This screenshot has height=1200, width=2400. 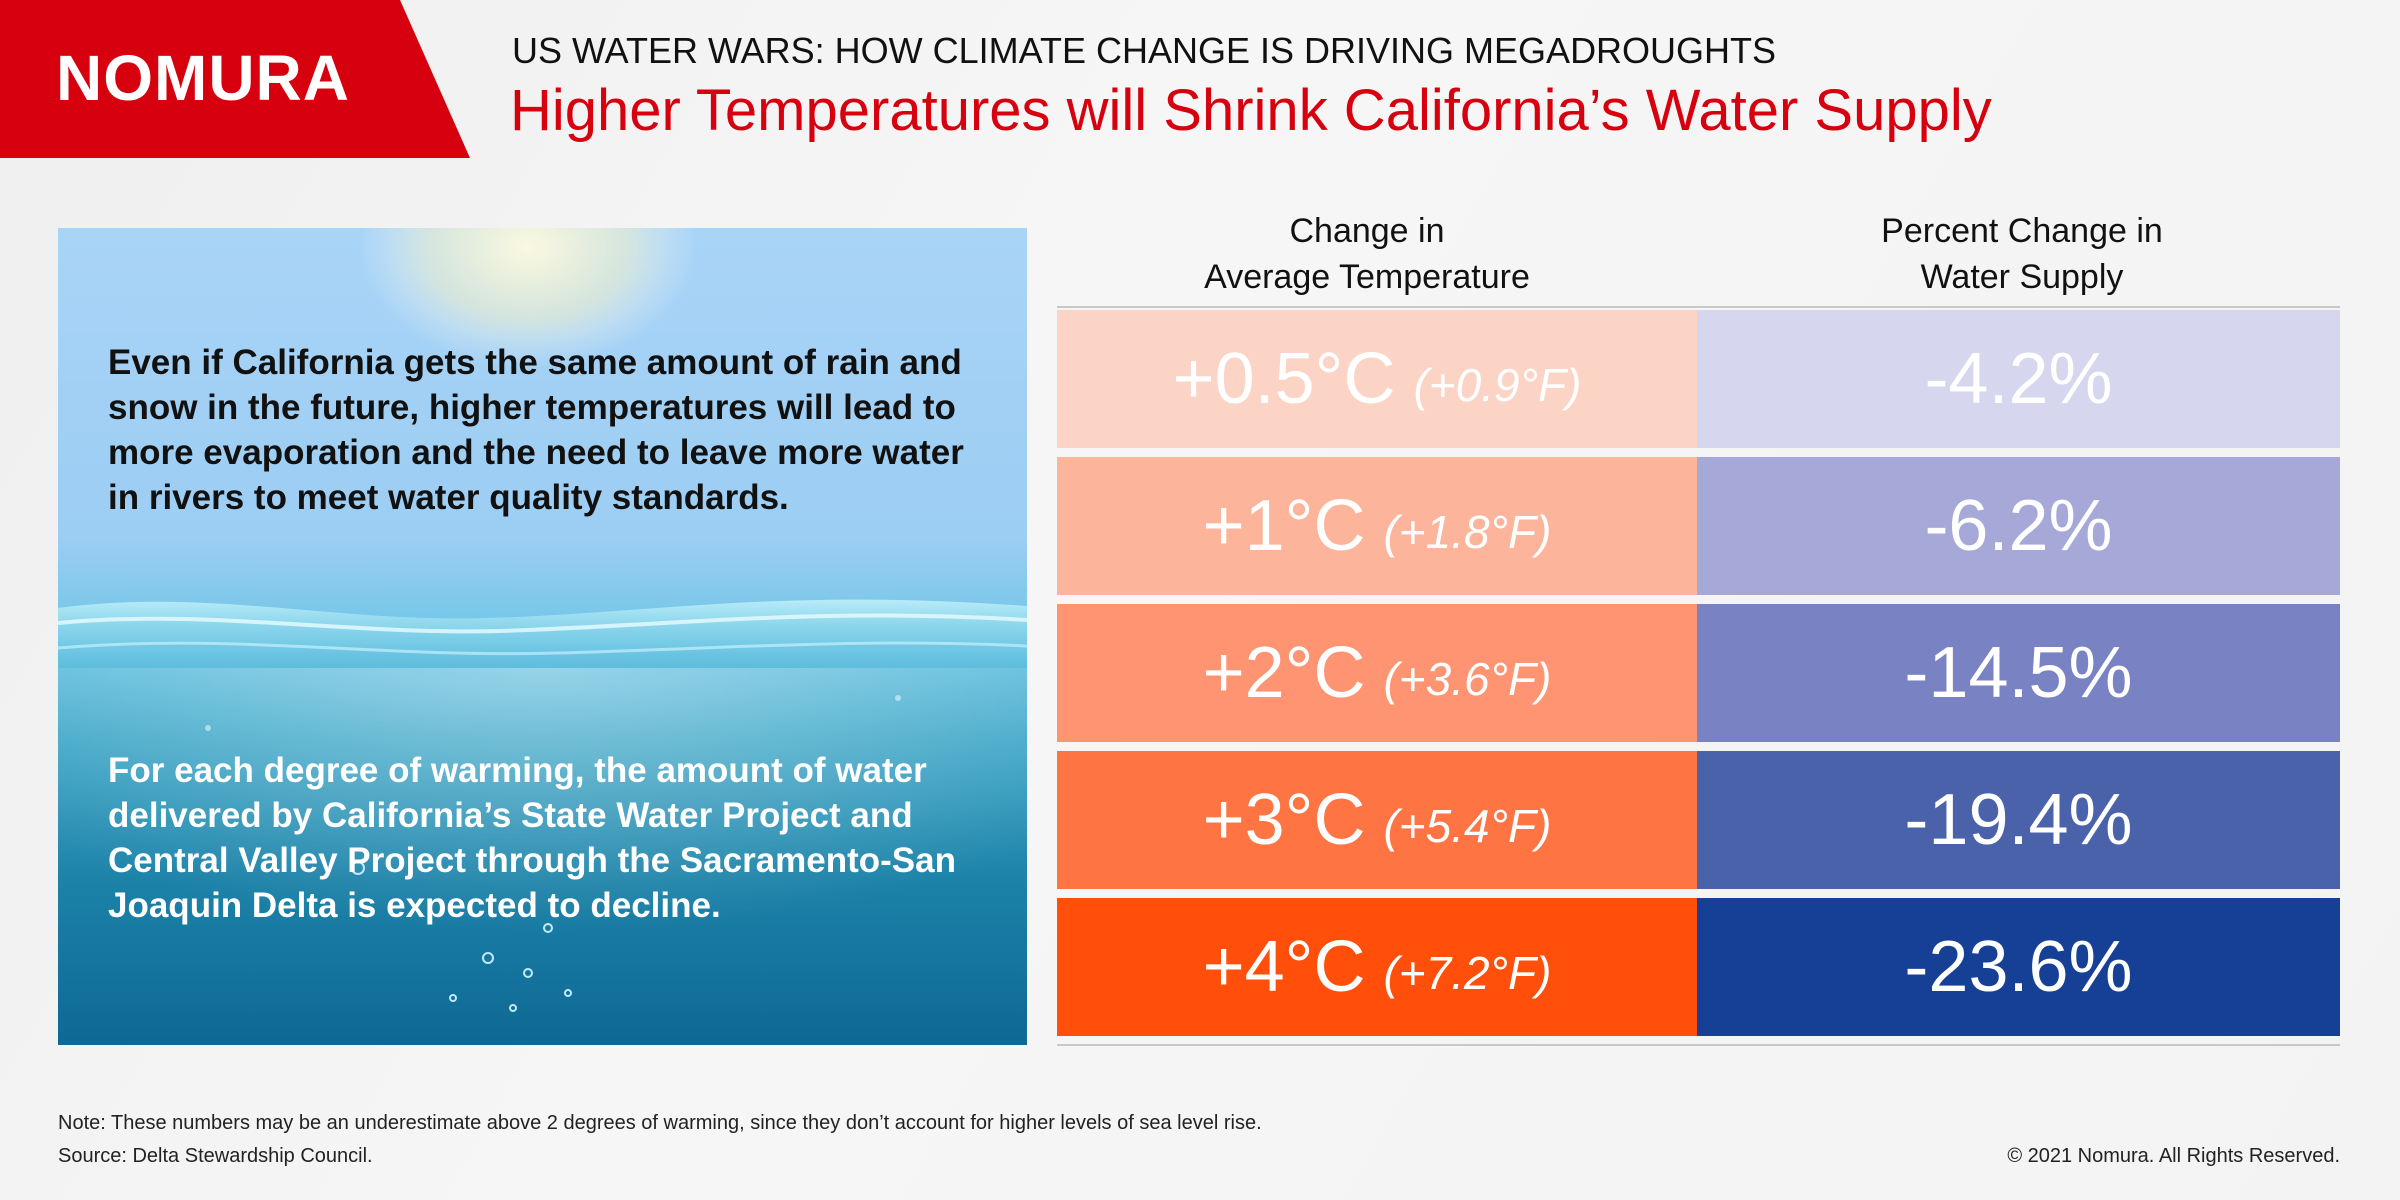 What do you see at coordinates (1377, 967) in the screenshot?
I see `temperature-cell: +4°C (+7.2°F)` at bounding box center [1377, 967].